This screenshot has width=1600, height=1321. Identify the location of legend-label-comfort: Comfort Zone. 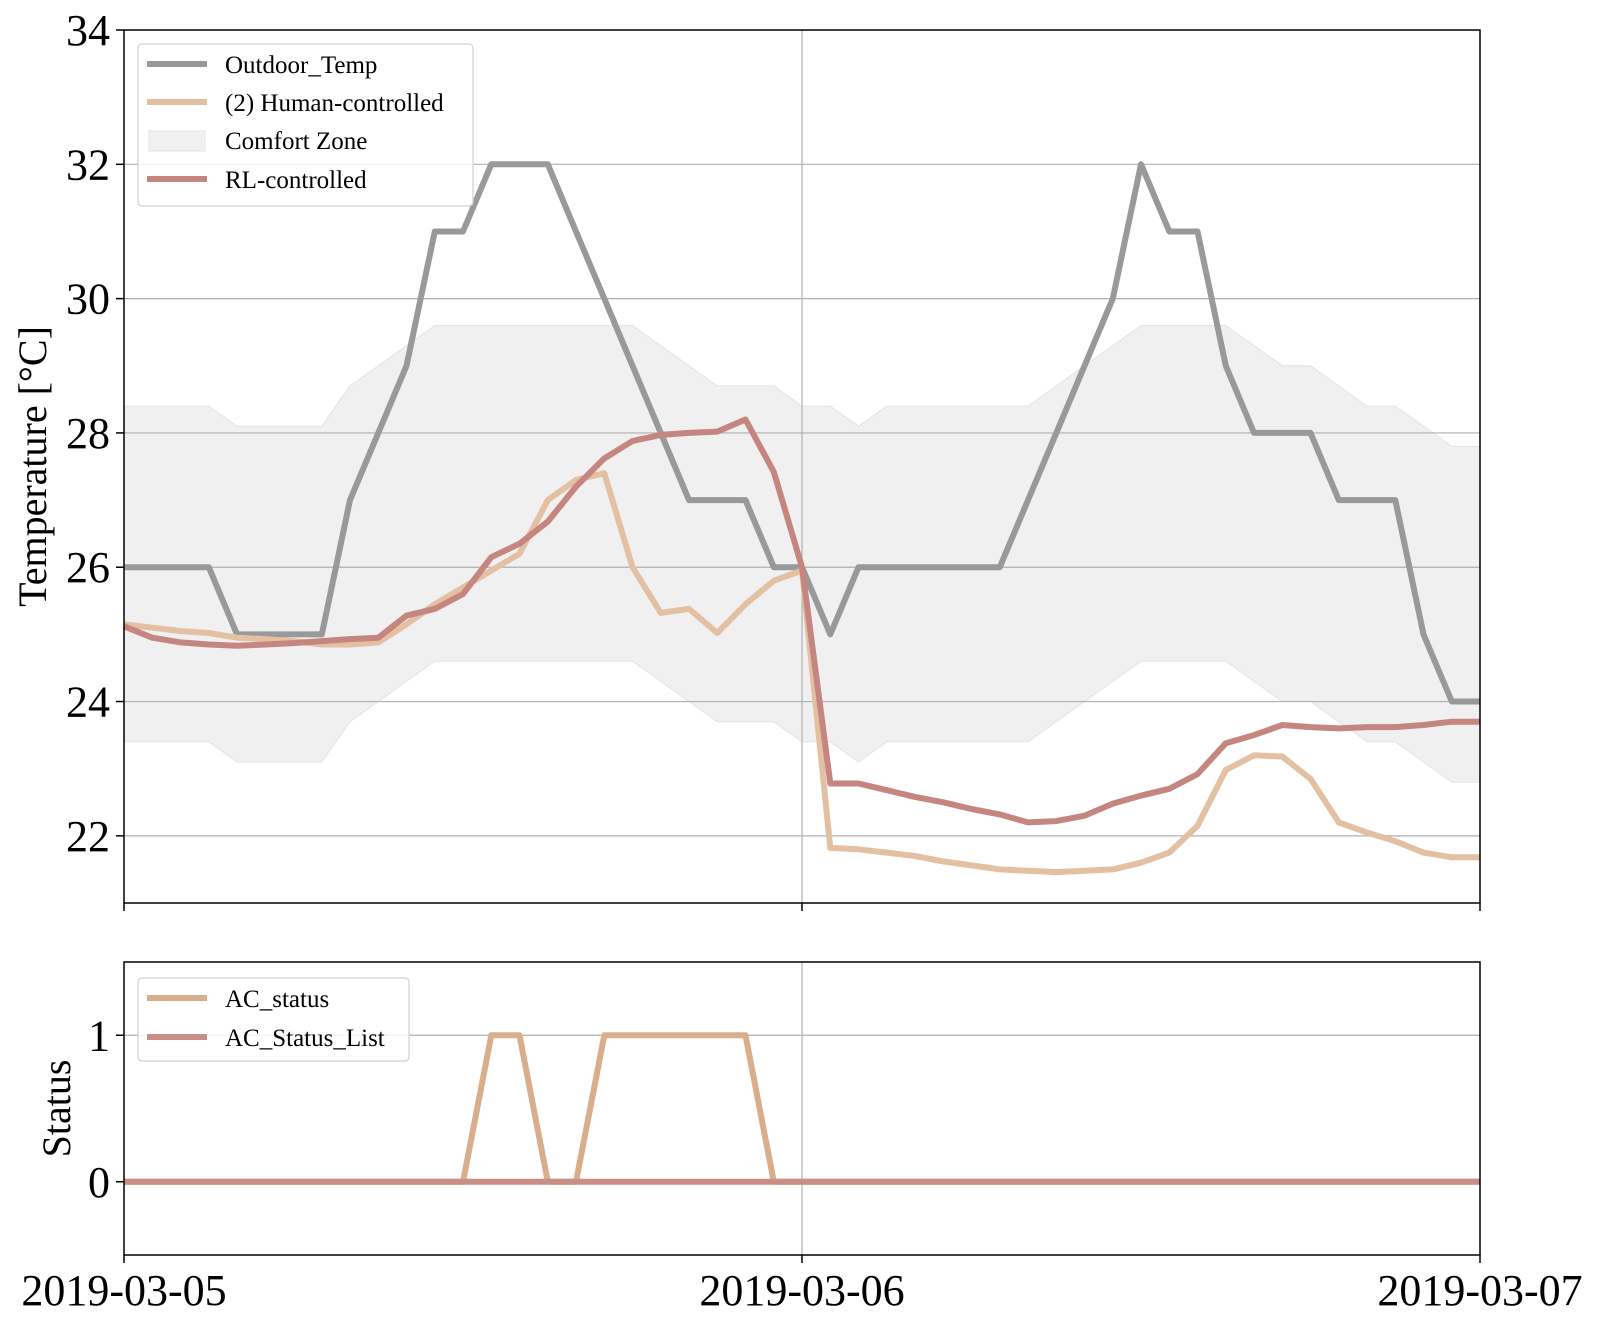
(296, 141).